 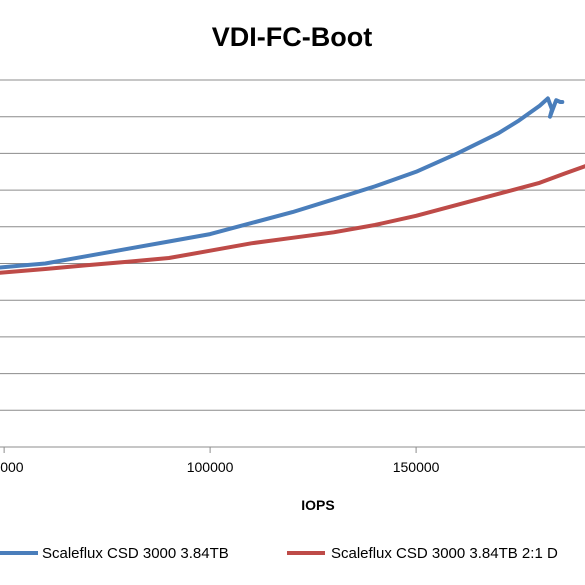 I want to click on chart-title: VDI-FC-Boot, so click(x=292, y=37).